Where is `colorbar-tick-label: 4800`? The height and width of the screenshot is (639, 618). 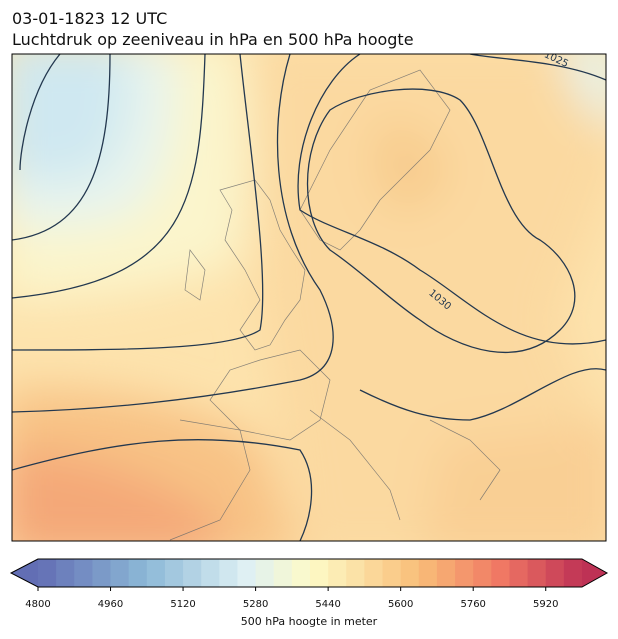
colorbar-tick-label: 4800 is located at coordinates (37, 604).